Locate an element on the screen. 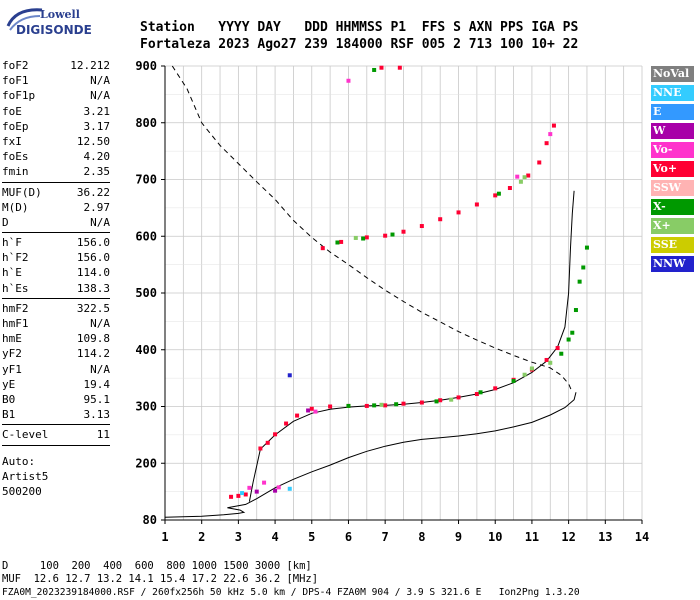 The image size is (700, 600). y-tick-label: 500 is located at coordinates (146, 293).